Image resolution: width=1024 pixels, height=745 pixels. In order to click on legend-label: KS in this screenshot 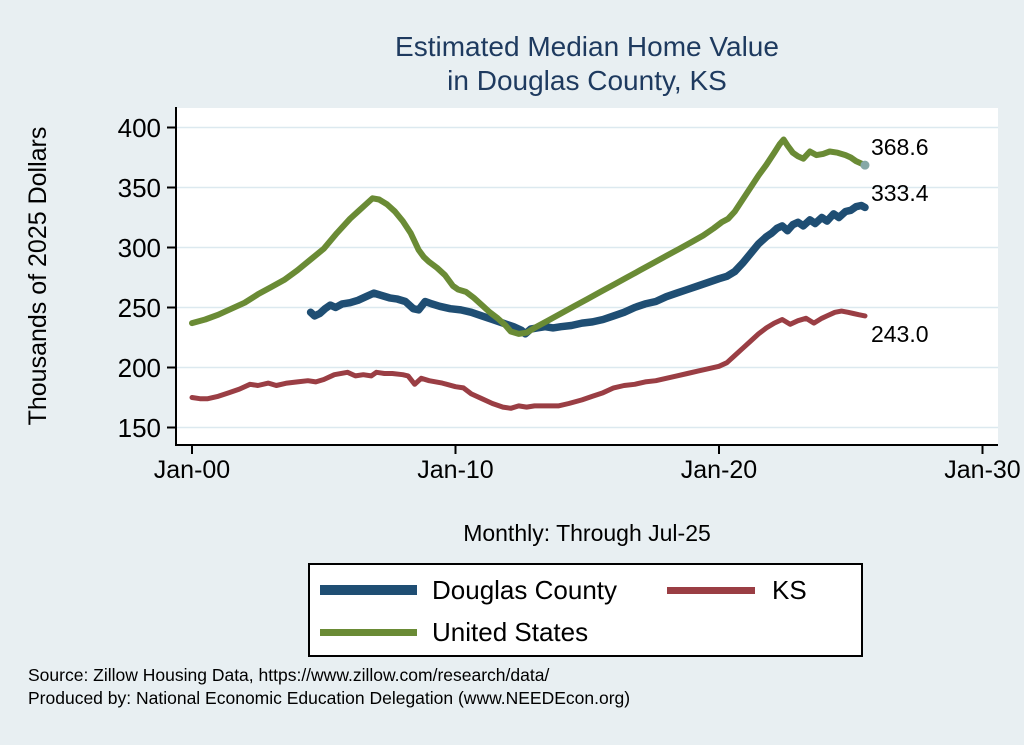, I will do `click(789, 590)`.